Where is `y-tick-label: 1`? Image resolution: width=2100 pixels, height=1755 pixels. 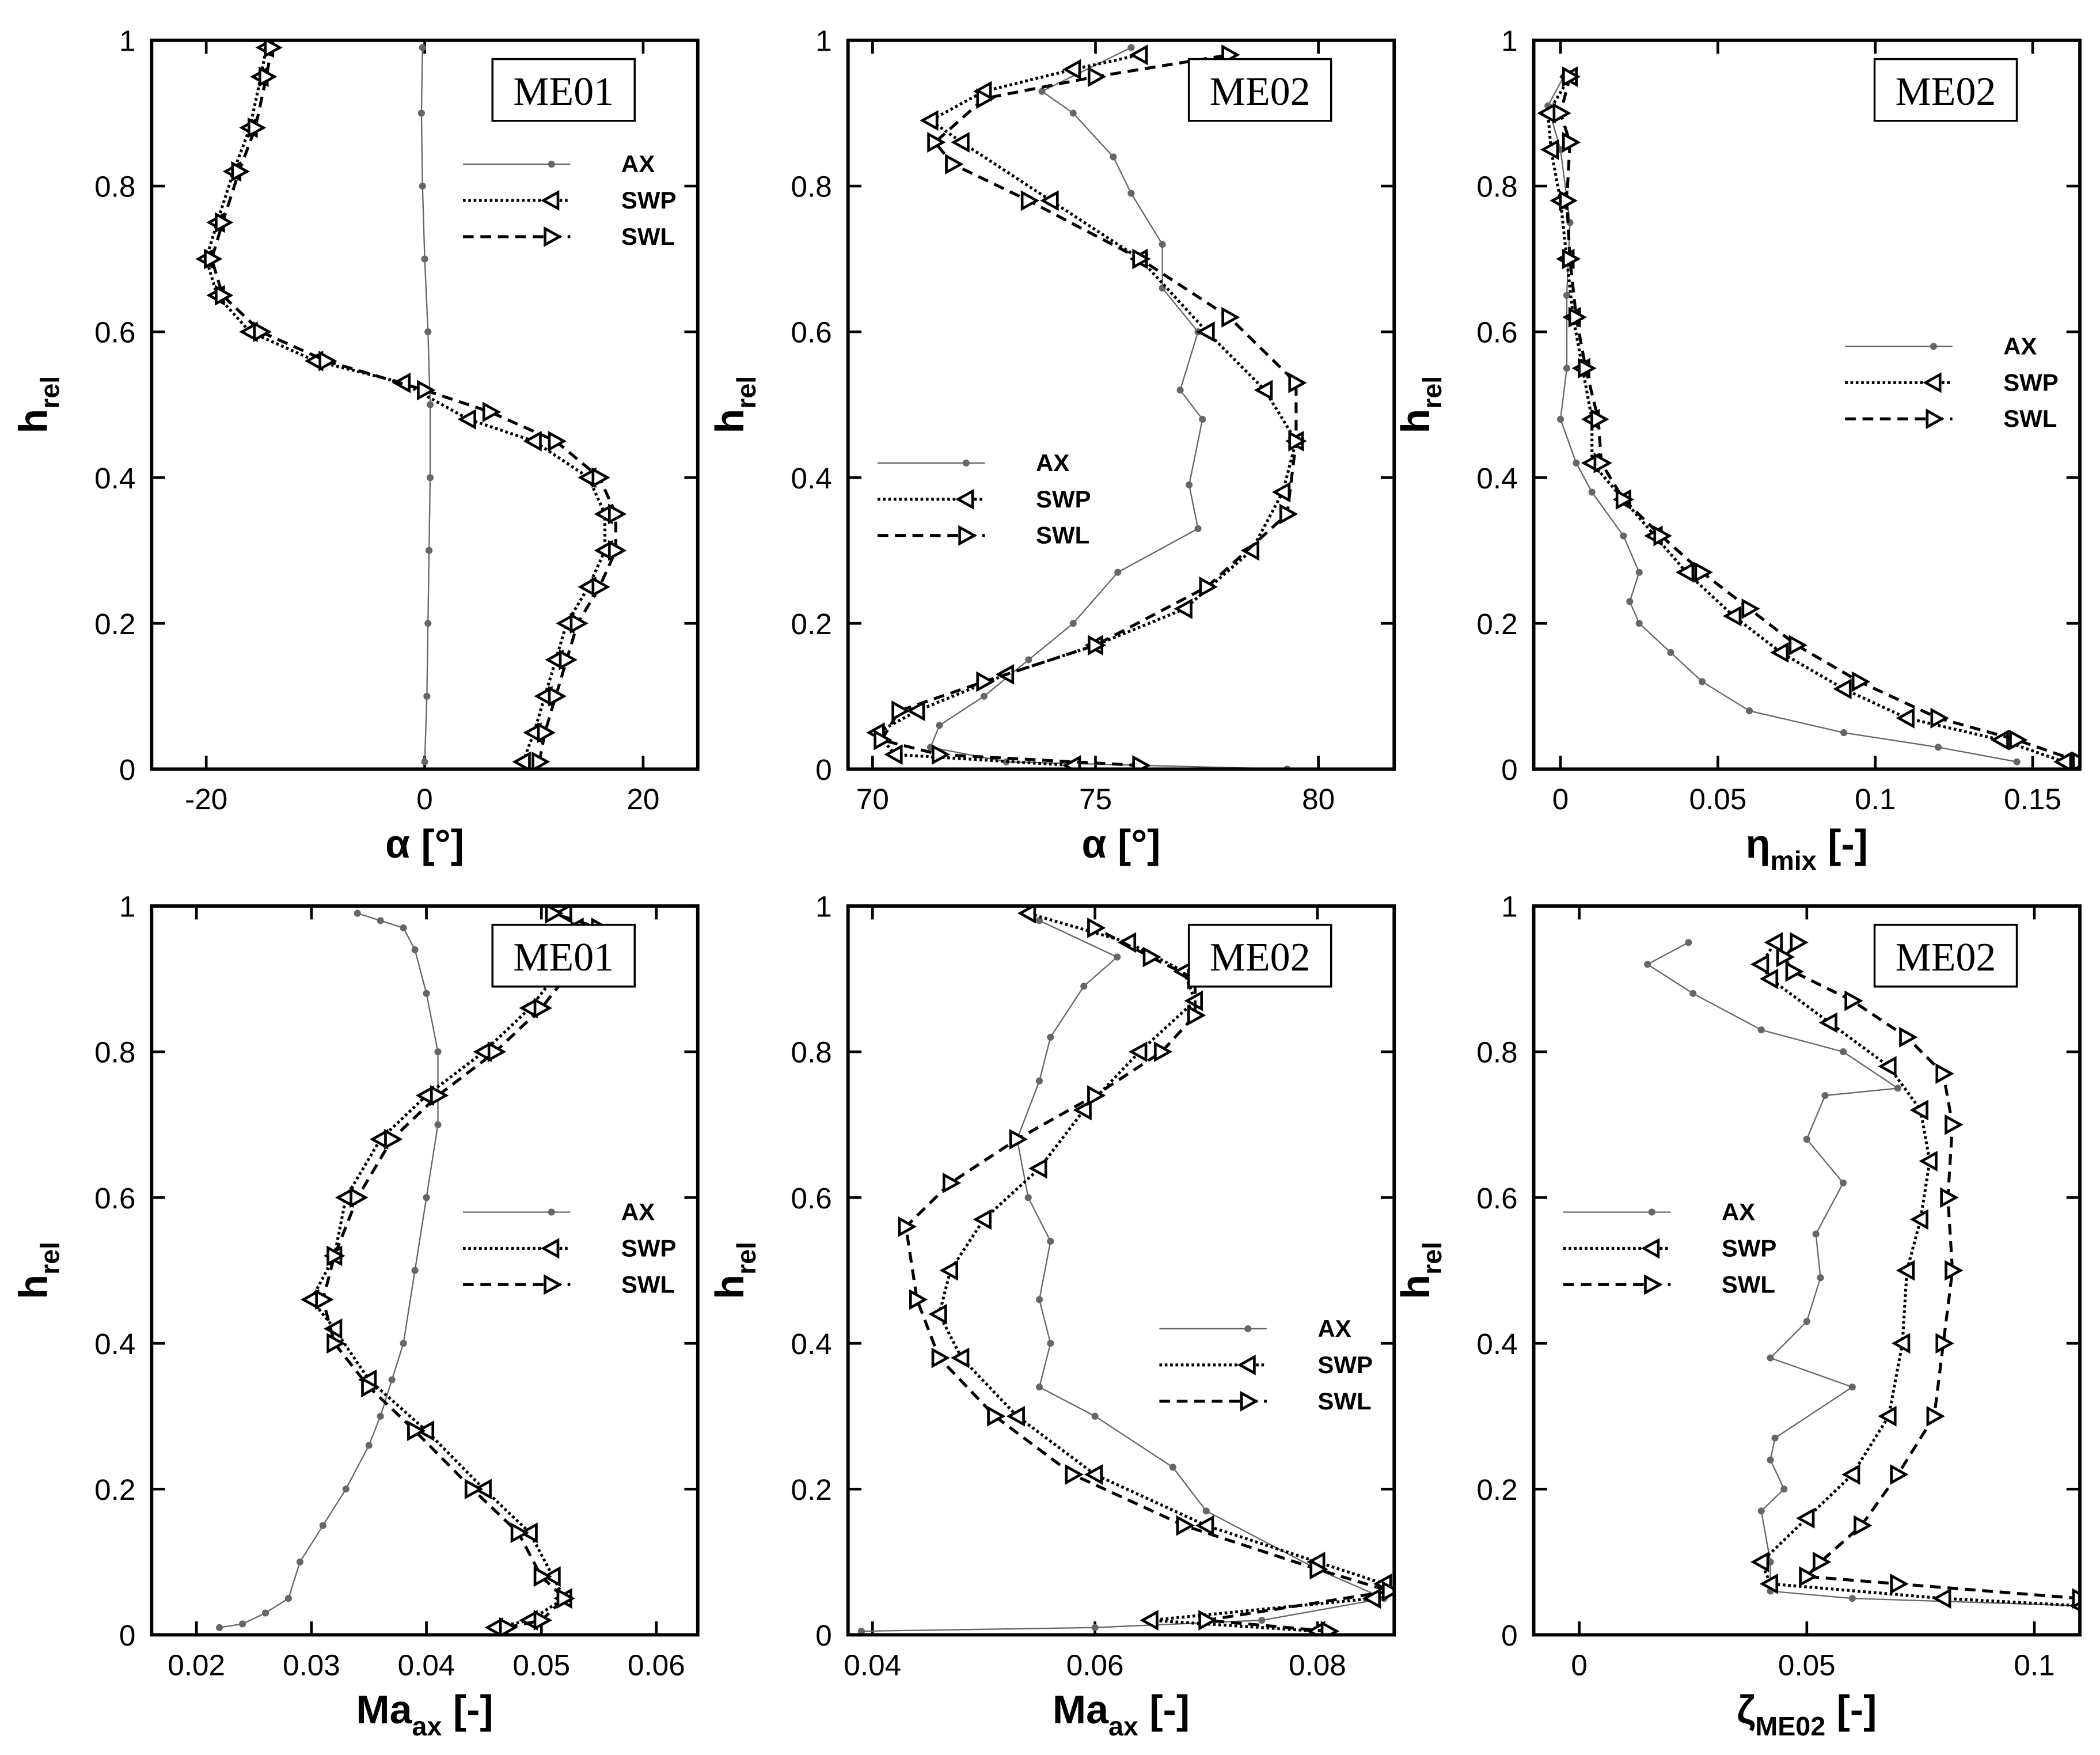
y-tick-label: 1 is located at coordinates (823, 906).